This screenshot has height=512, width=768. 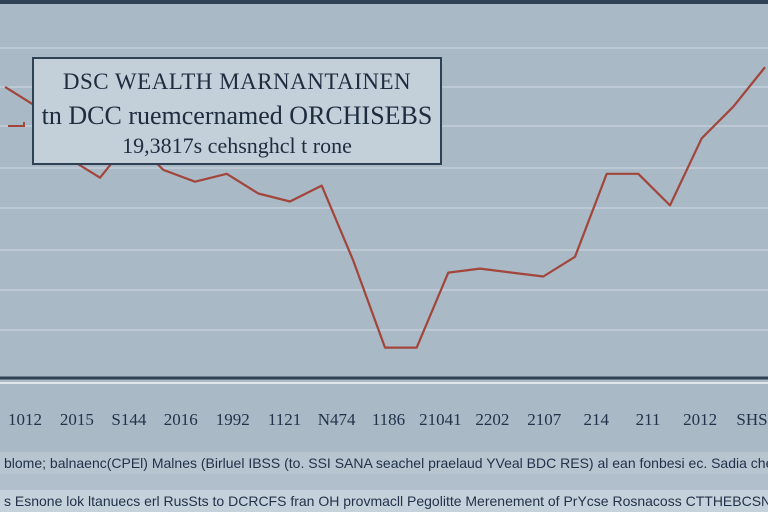 What do you see at coordinates (237, 145) in the screenshot?
I see `chart-subtitle-2: 19,3817s cehsnghcl t rone` at bounding box center [237, 145].